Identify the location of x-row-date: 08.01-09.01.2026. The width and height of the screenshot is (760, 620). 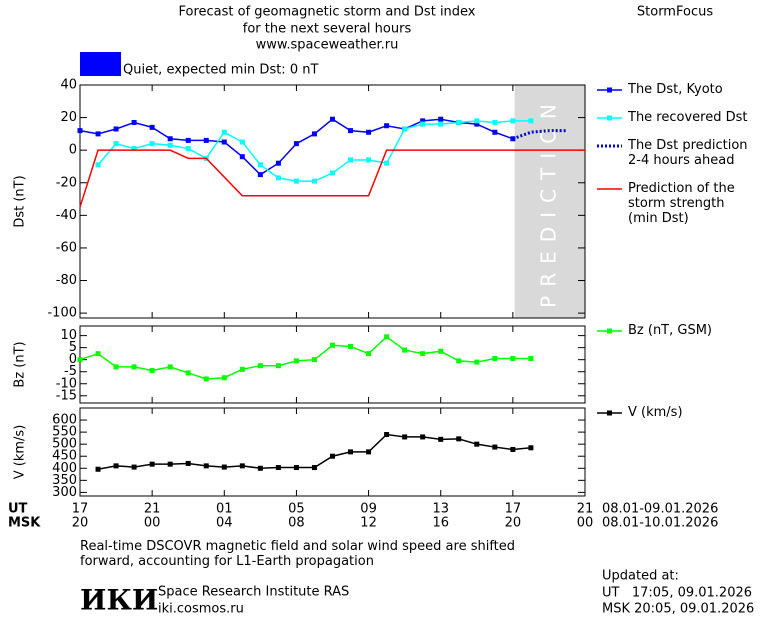
(660, 509).